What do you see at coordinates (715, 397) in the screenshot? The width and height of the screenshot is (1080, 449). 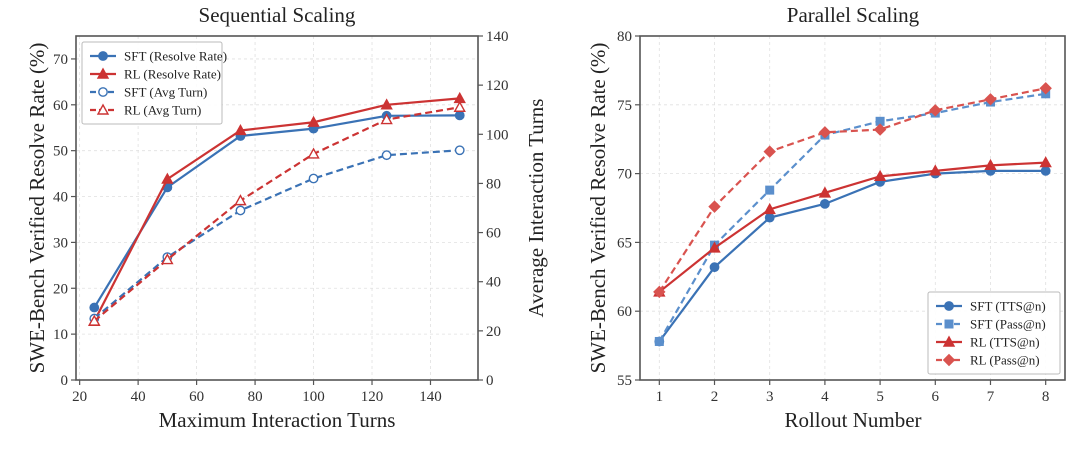 I see `x-tick-label: 2` at bounding box center [715, 397].